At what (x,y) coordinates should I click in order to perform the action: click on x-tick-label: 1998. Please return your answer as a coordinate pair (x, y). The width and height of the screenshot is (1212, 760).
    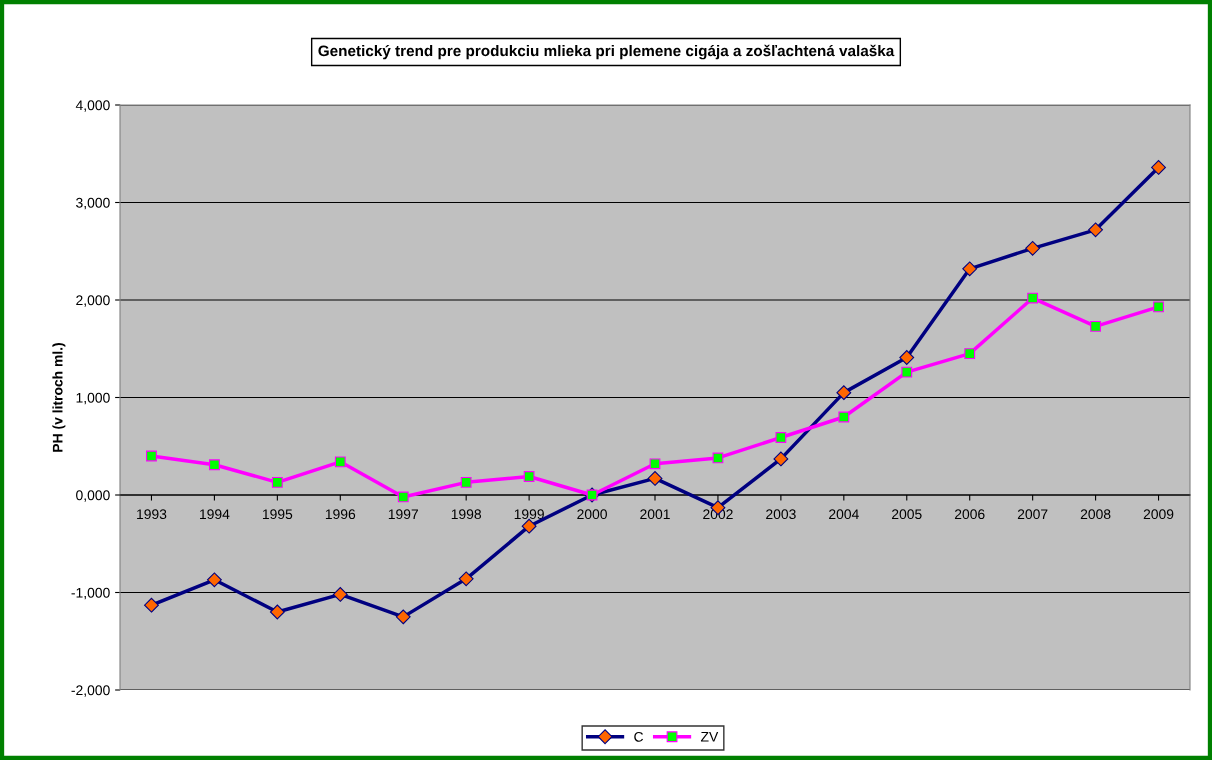
    Looking at the image, I should click on (466, 514).